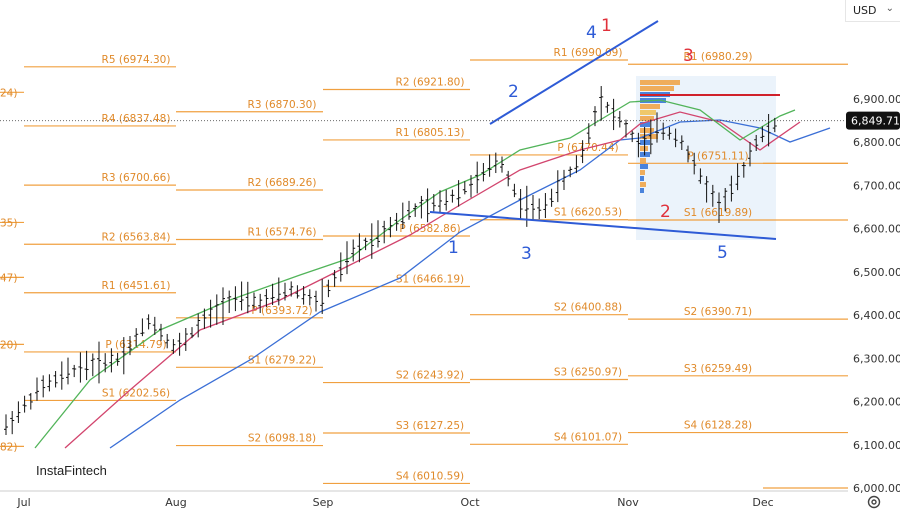 The width and height of the screenshot is (900, 515). Describe the element at coordinates (136, 178) in the screenshot. I see `pivot-label: R3 (6700.66)` at that location.